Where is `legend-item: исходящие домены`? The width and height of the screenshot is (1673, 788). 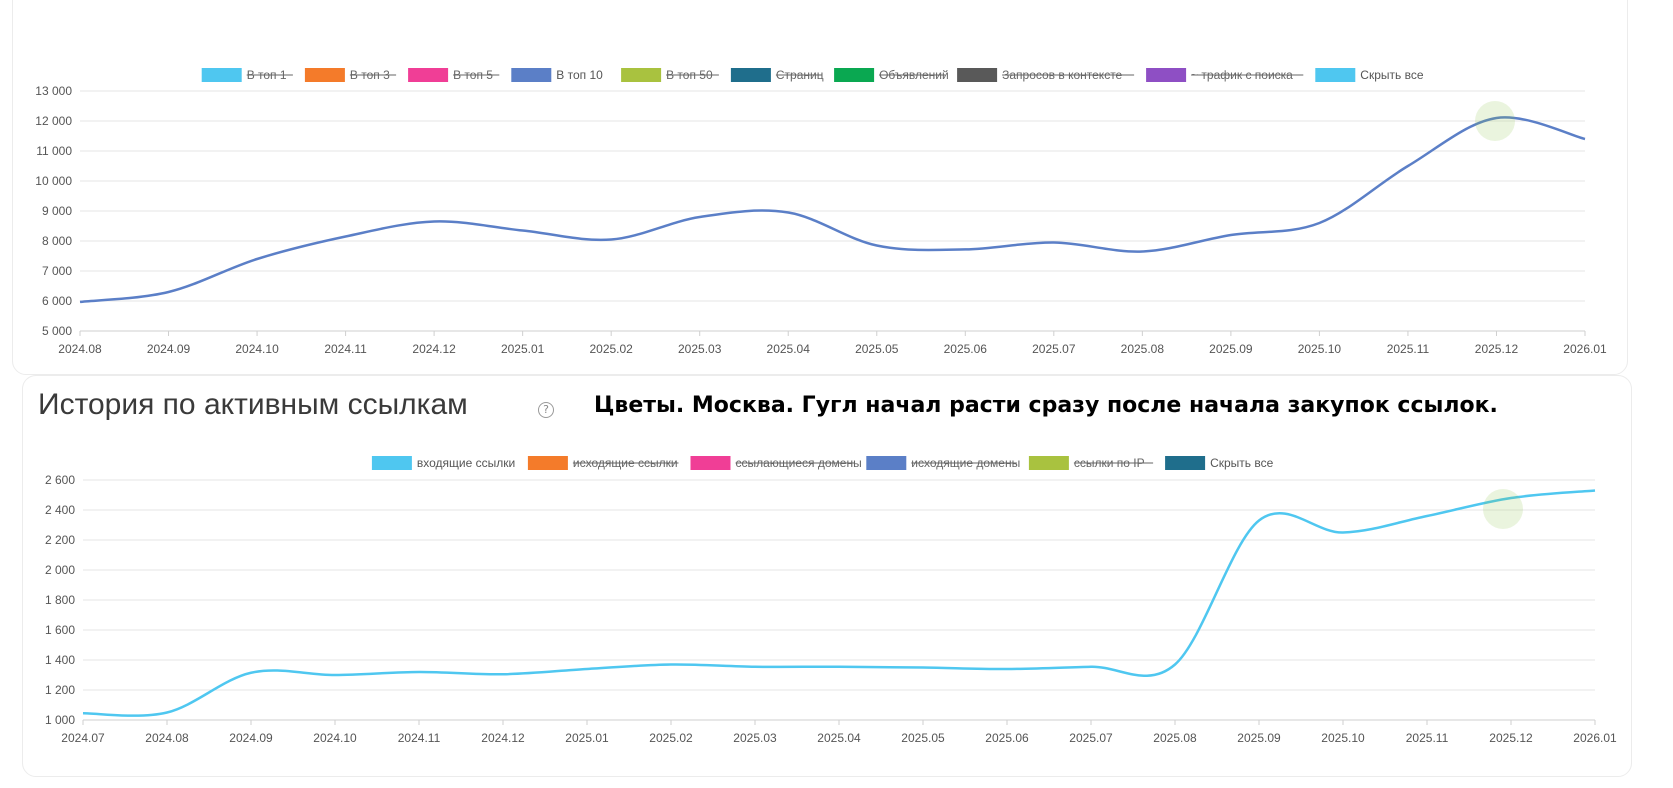 legend-item: исходящие домены is located at coordinates (943, 463).